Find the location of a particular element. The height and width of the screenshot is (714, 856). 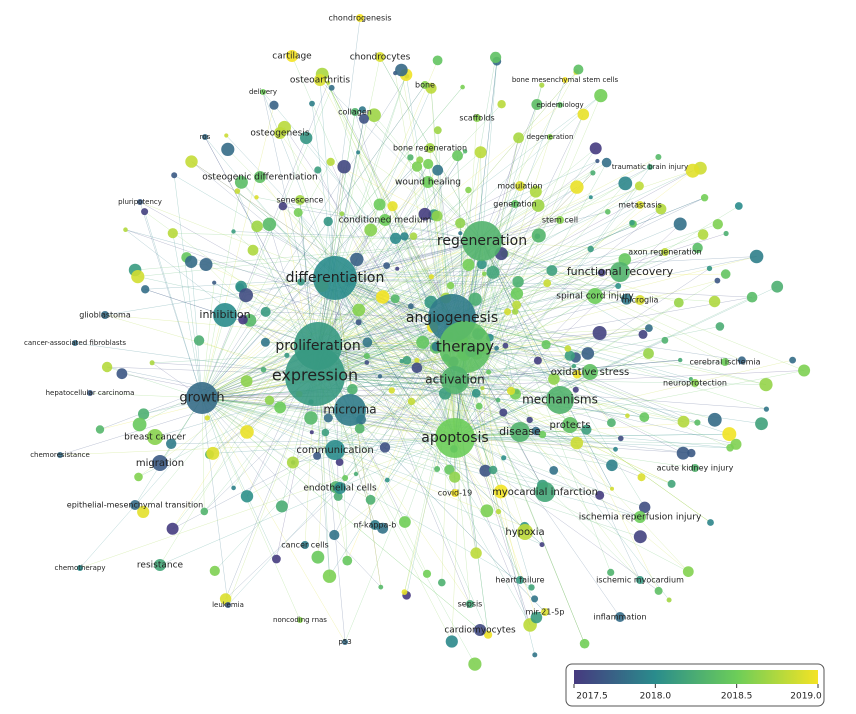

node-label: bone regeneration is located at coordinates (430, 148).